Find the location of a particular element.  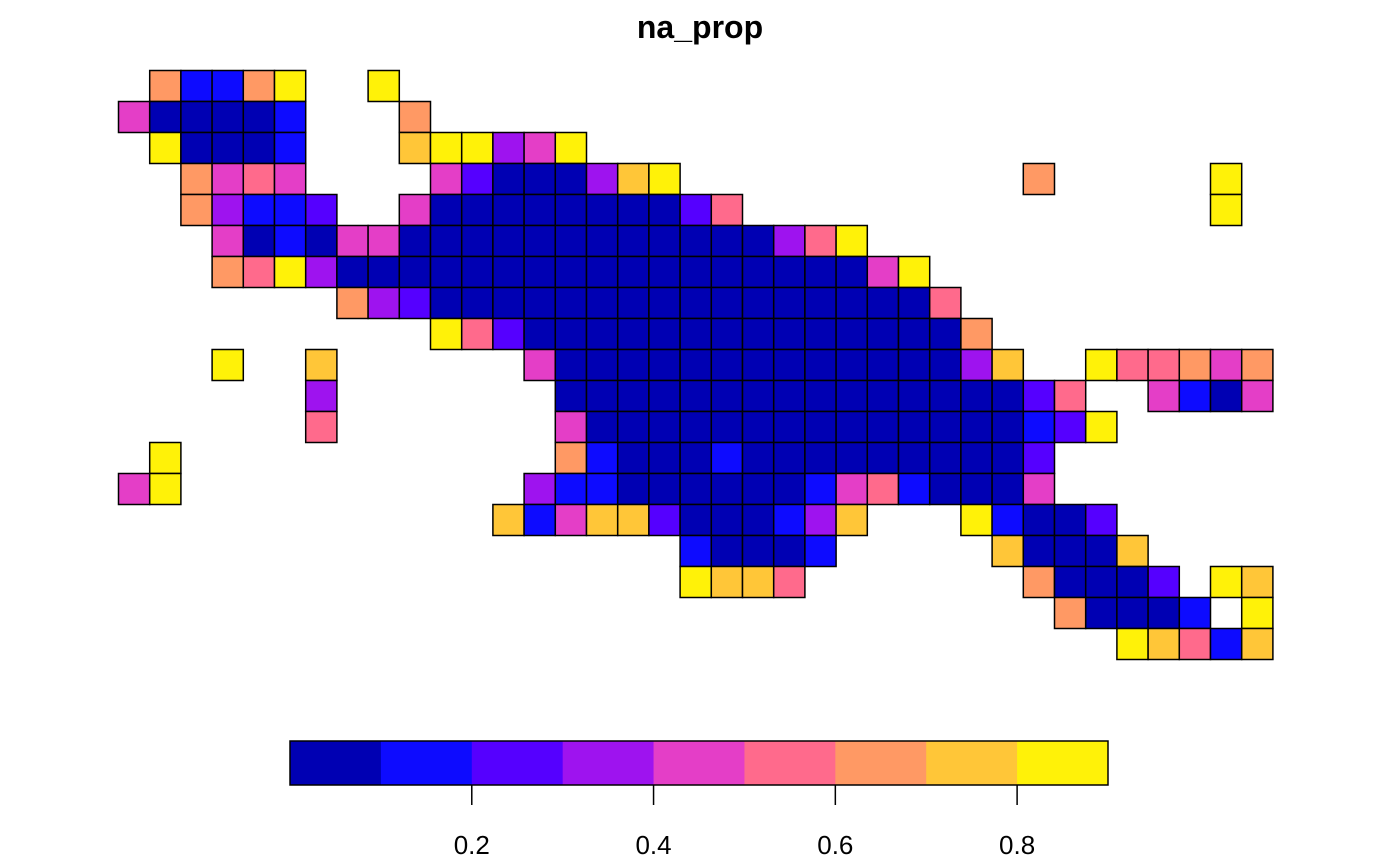

color-legend: 0.2 0.4 0.6 0.8 is located at coordinates (699, 800).